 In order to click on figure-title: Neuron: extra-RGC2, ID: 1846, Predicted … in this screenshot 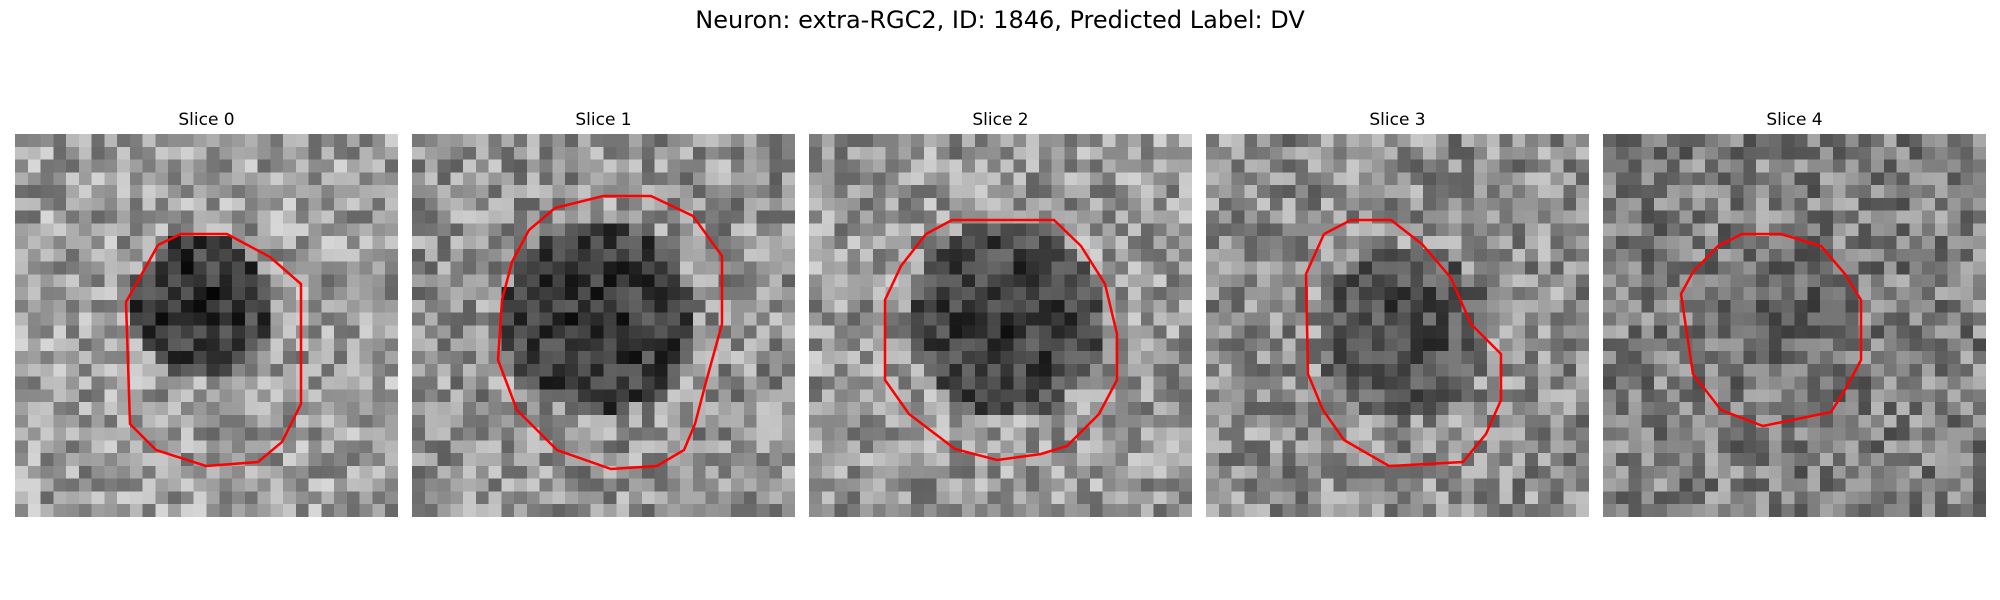, I will do `click(1000, 20)`.